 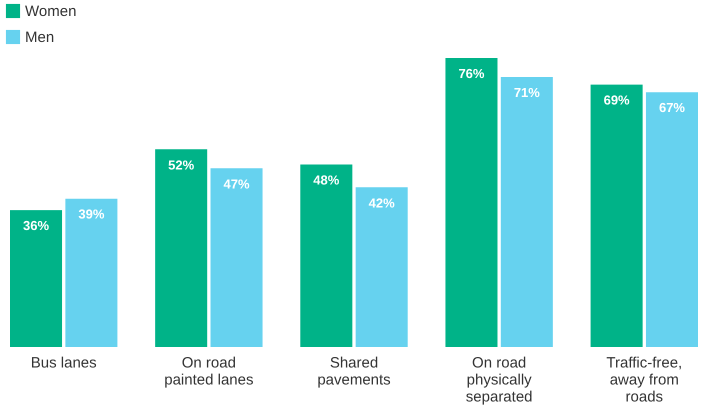 I want to click on data-label: 39%, so click(x=91, y=214).